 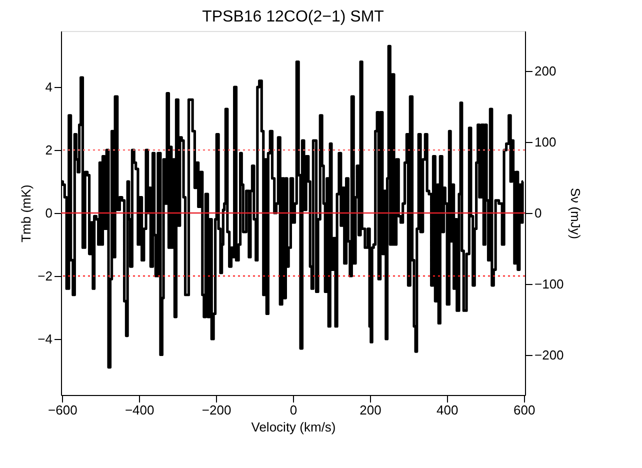 What do you see at coordinates (545, 142) in the screenshot?
I see `y2-tick-label: 100` at bounding box center [545, 142].